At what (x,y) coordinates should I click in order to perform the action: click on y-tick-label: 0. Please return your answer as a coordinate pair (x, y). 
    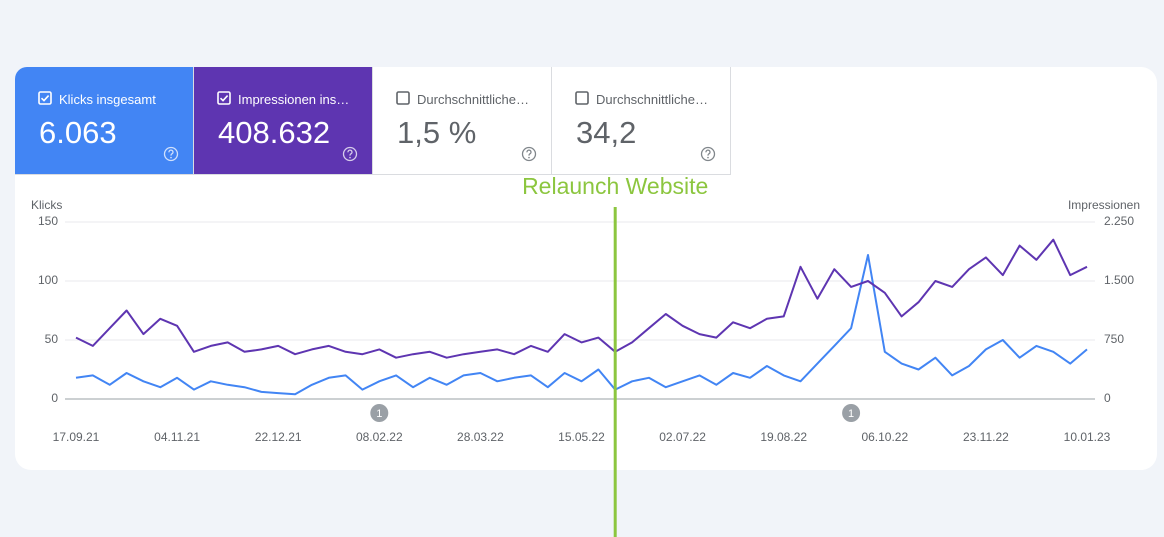
    Looking at the image, I should click on (54, 398).